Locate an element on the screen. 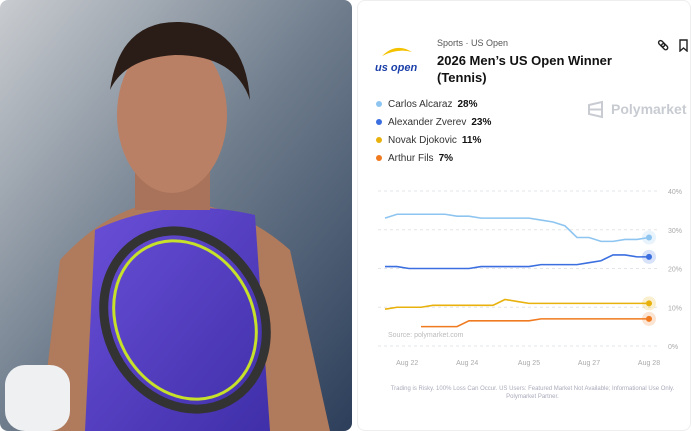 The image size is (691, 431). legend-value: 23% is located at coordinates (481, 122).